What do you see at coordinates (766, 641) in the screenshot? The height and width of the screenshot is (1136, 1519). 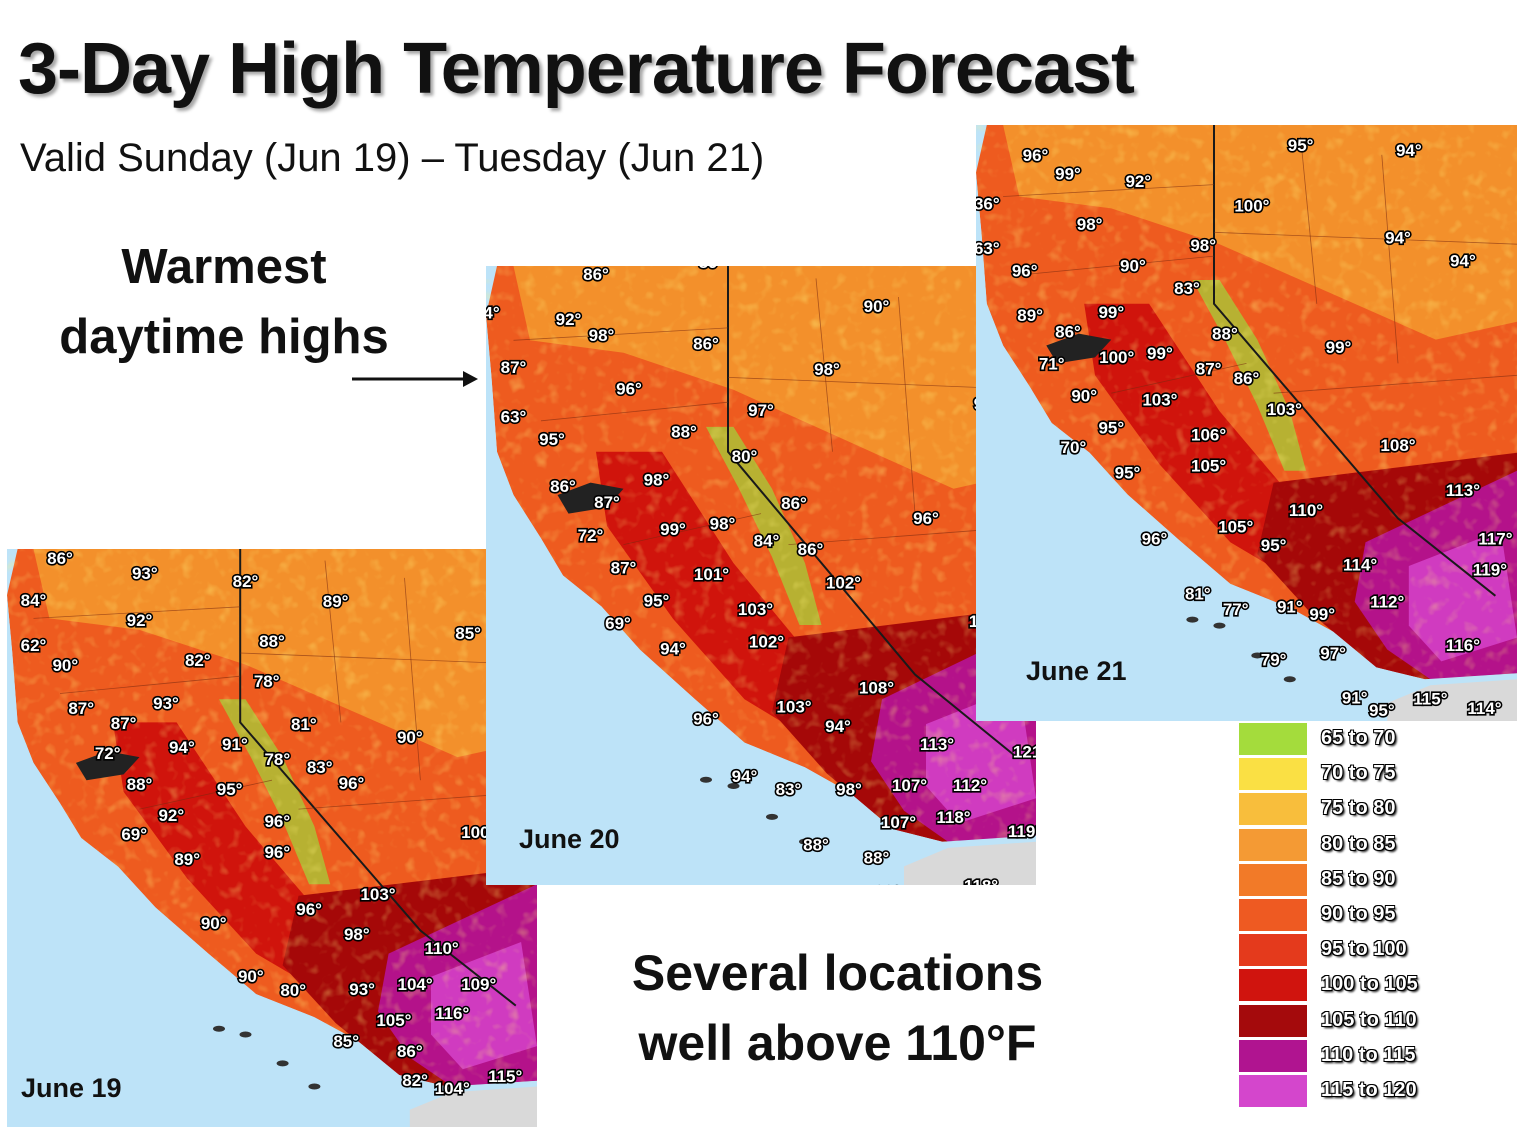 I see `city-temperature: 102°` at bounding box center [766, 641].